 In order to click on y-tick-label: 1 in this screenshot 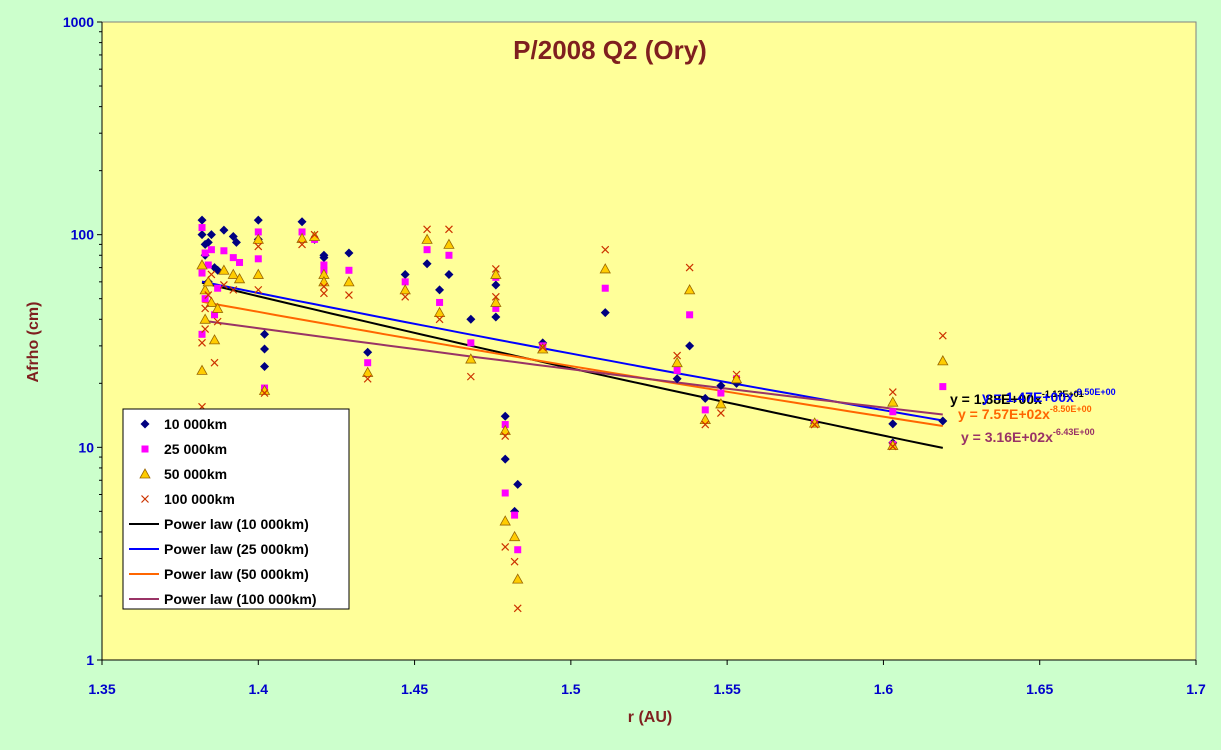, I will do `click(90, 660)`.